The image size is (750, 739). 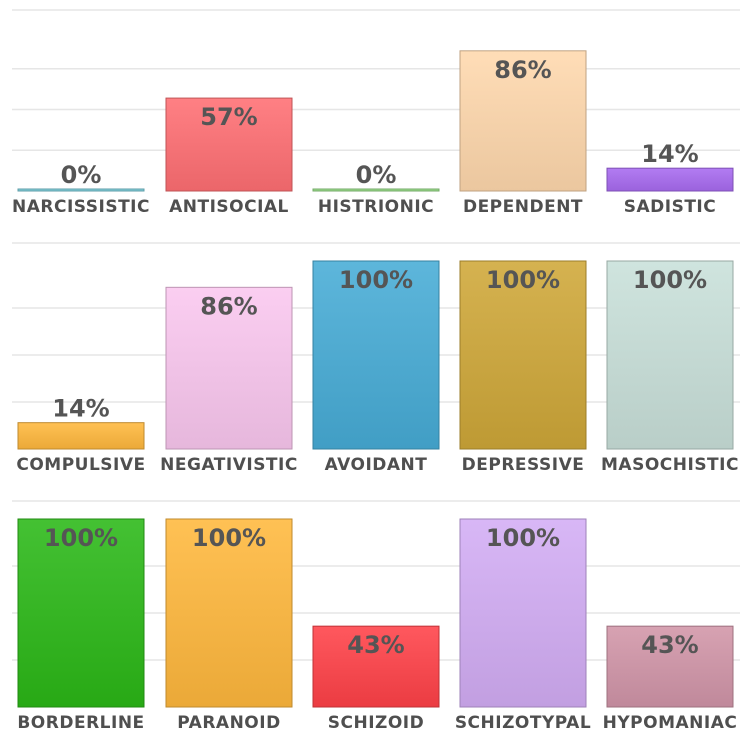 What do you see at coordinates (670, 465) in the screenshot?
I see `category-label: MASOCHISTIC` at bounding box center [670, 465].